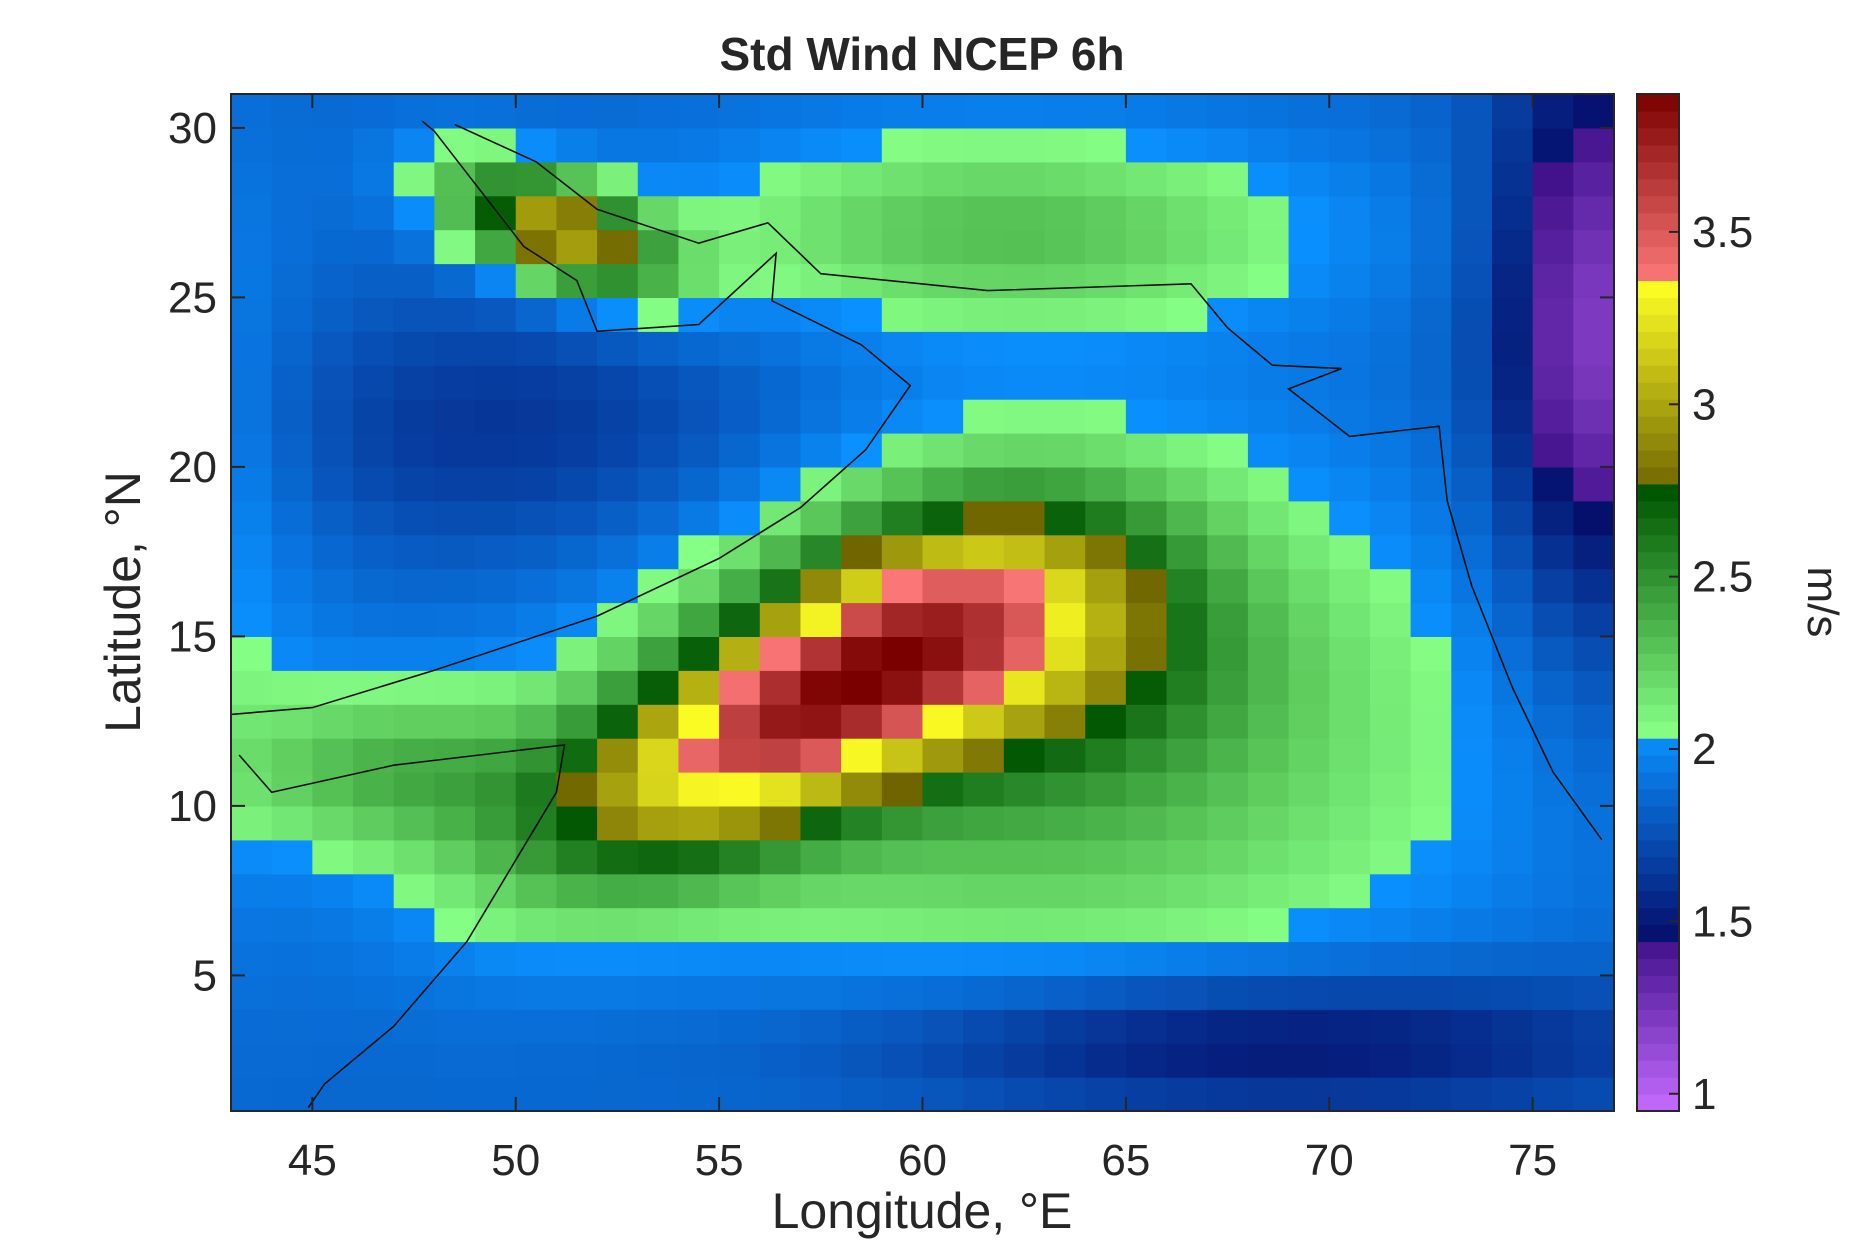 This screenshot has height=1250, width=1875. Describe the element at coordinates (1125, 1160) in the screenshot. I see `x-tick-label: 65` at that location.